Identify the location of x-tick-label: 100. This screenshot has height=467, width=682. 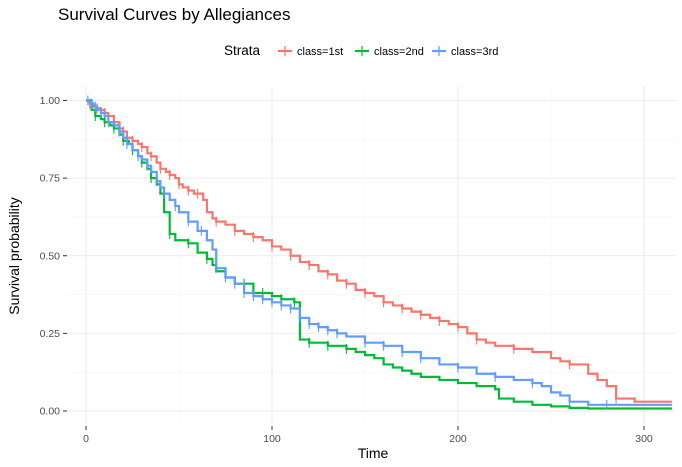
(272, 439).